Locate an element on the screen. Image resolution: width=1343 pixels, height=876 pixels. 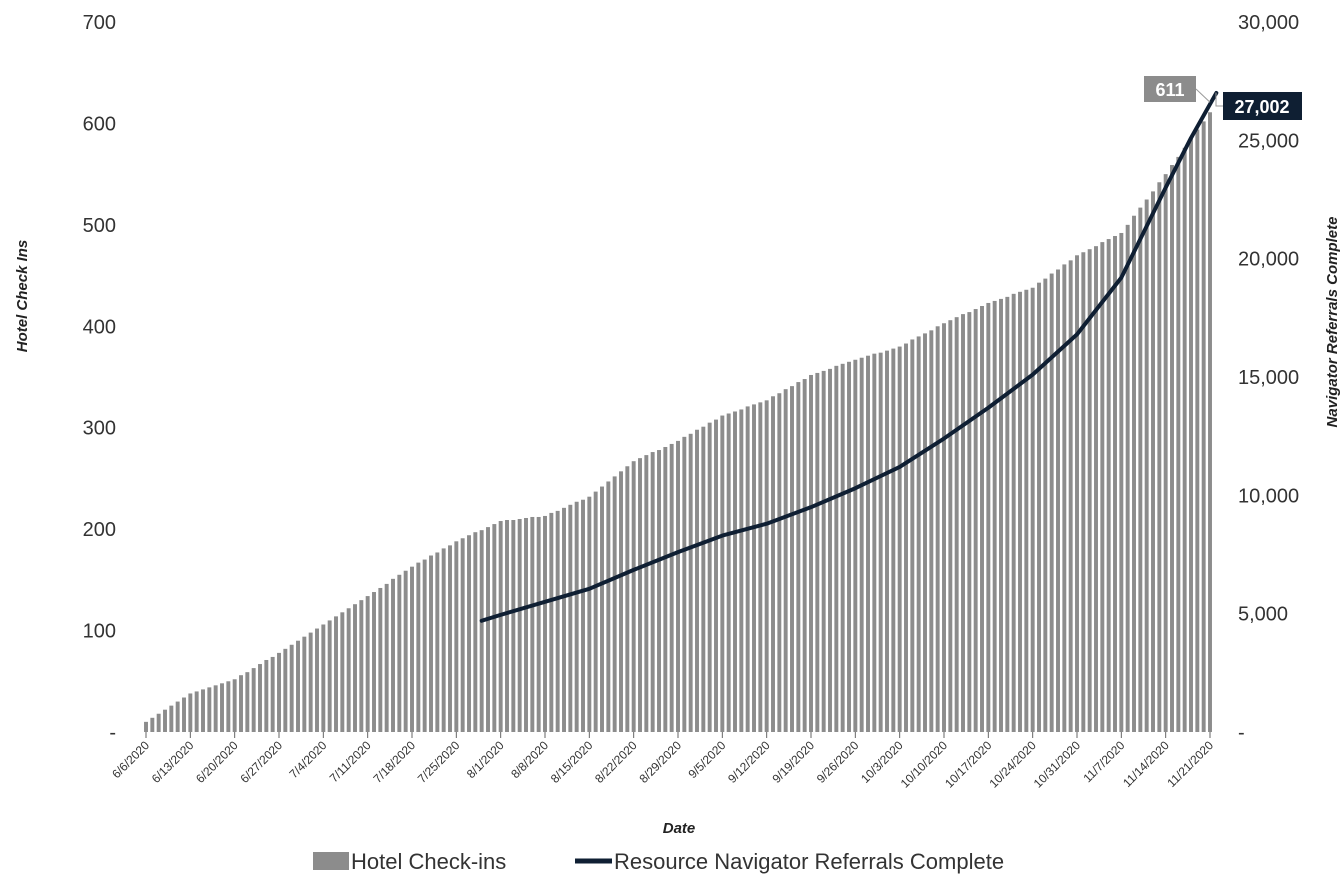
right-y-tick-label: 10,000 is located at coordinates (1268, 496).